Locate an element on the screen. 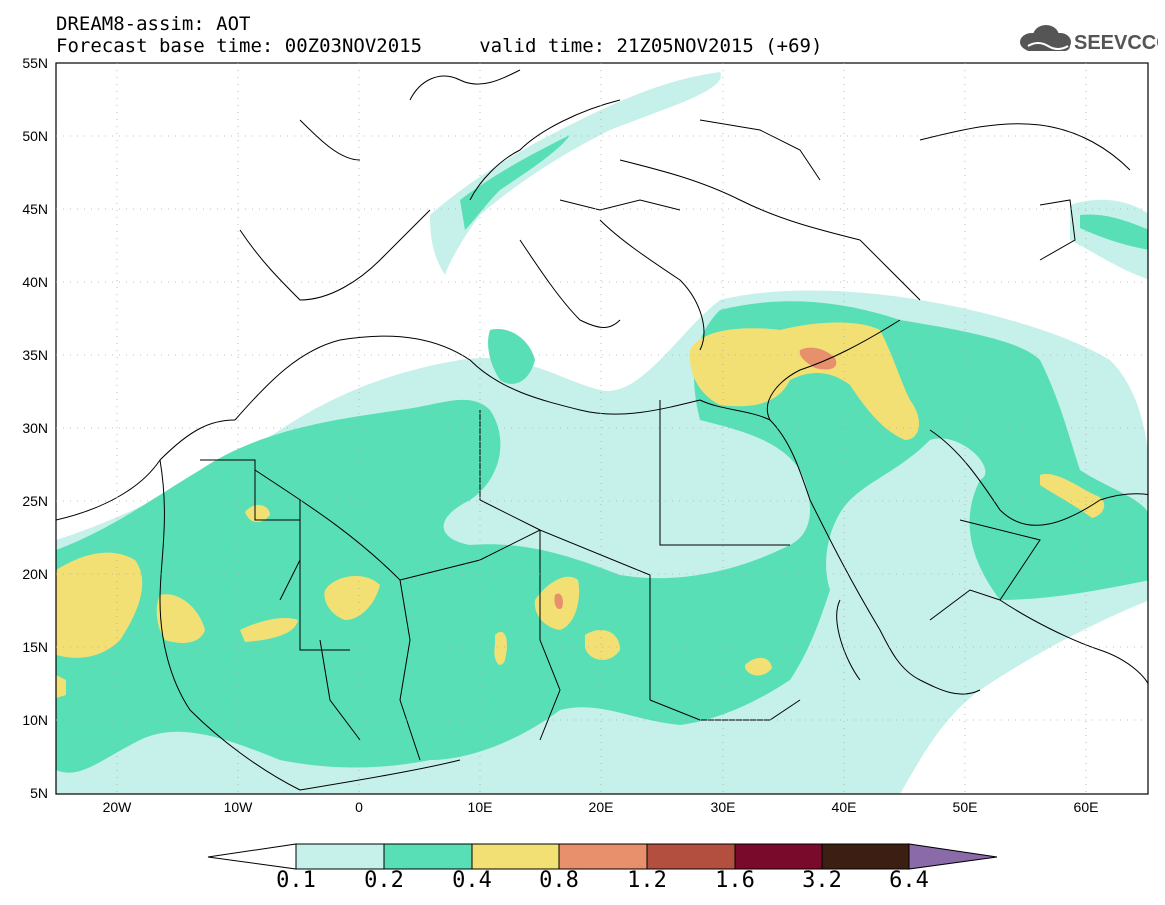  seevccc-logo: SEEVCCC is located at coordinates (1089, 39).